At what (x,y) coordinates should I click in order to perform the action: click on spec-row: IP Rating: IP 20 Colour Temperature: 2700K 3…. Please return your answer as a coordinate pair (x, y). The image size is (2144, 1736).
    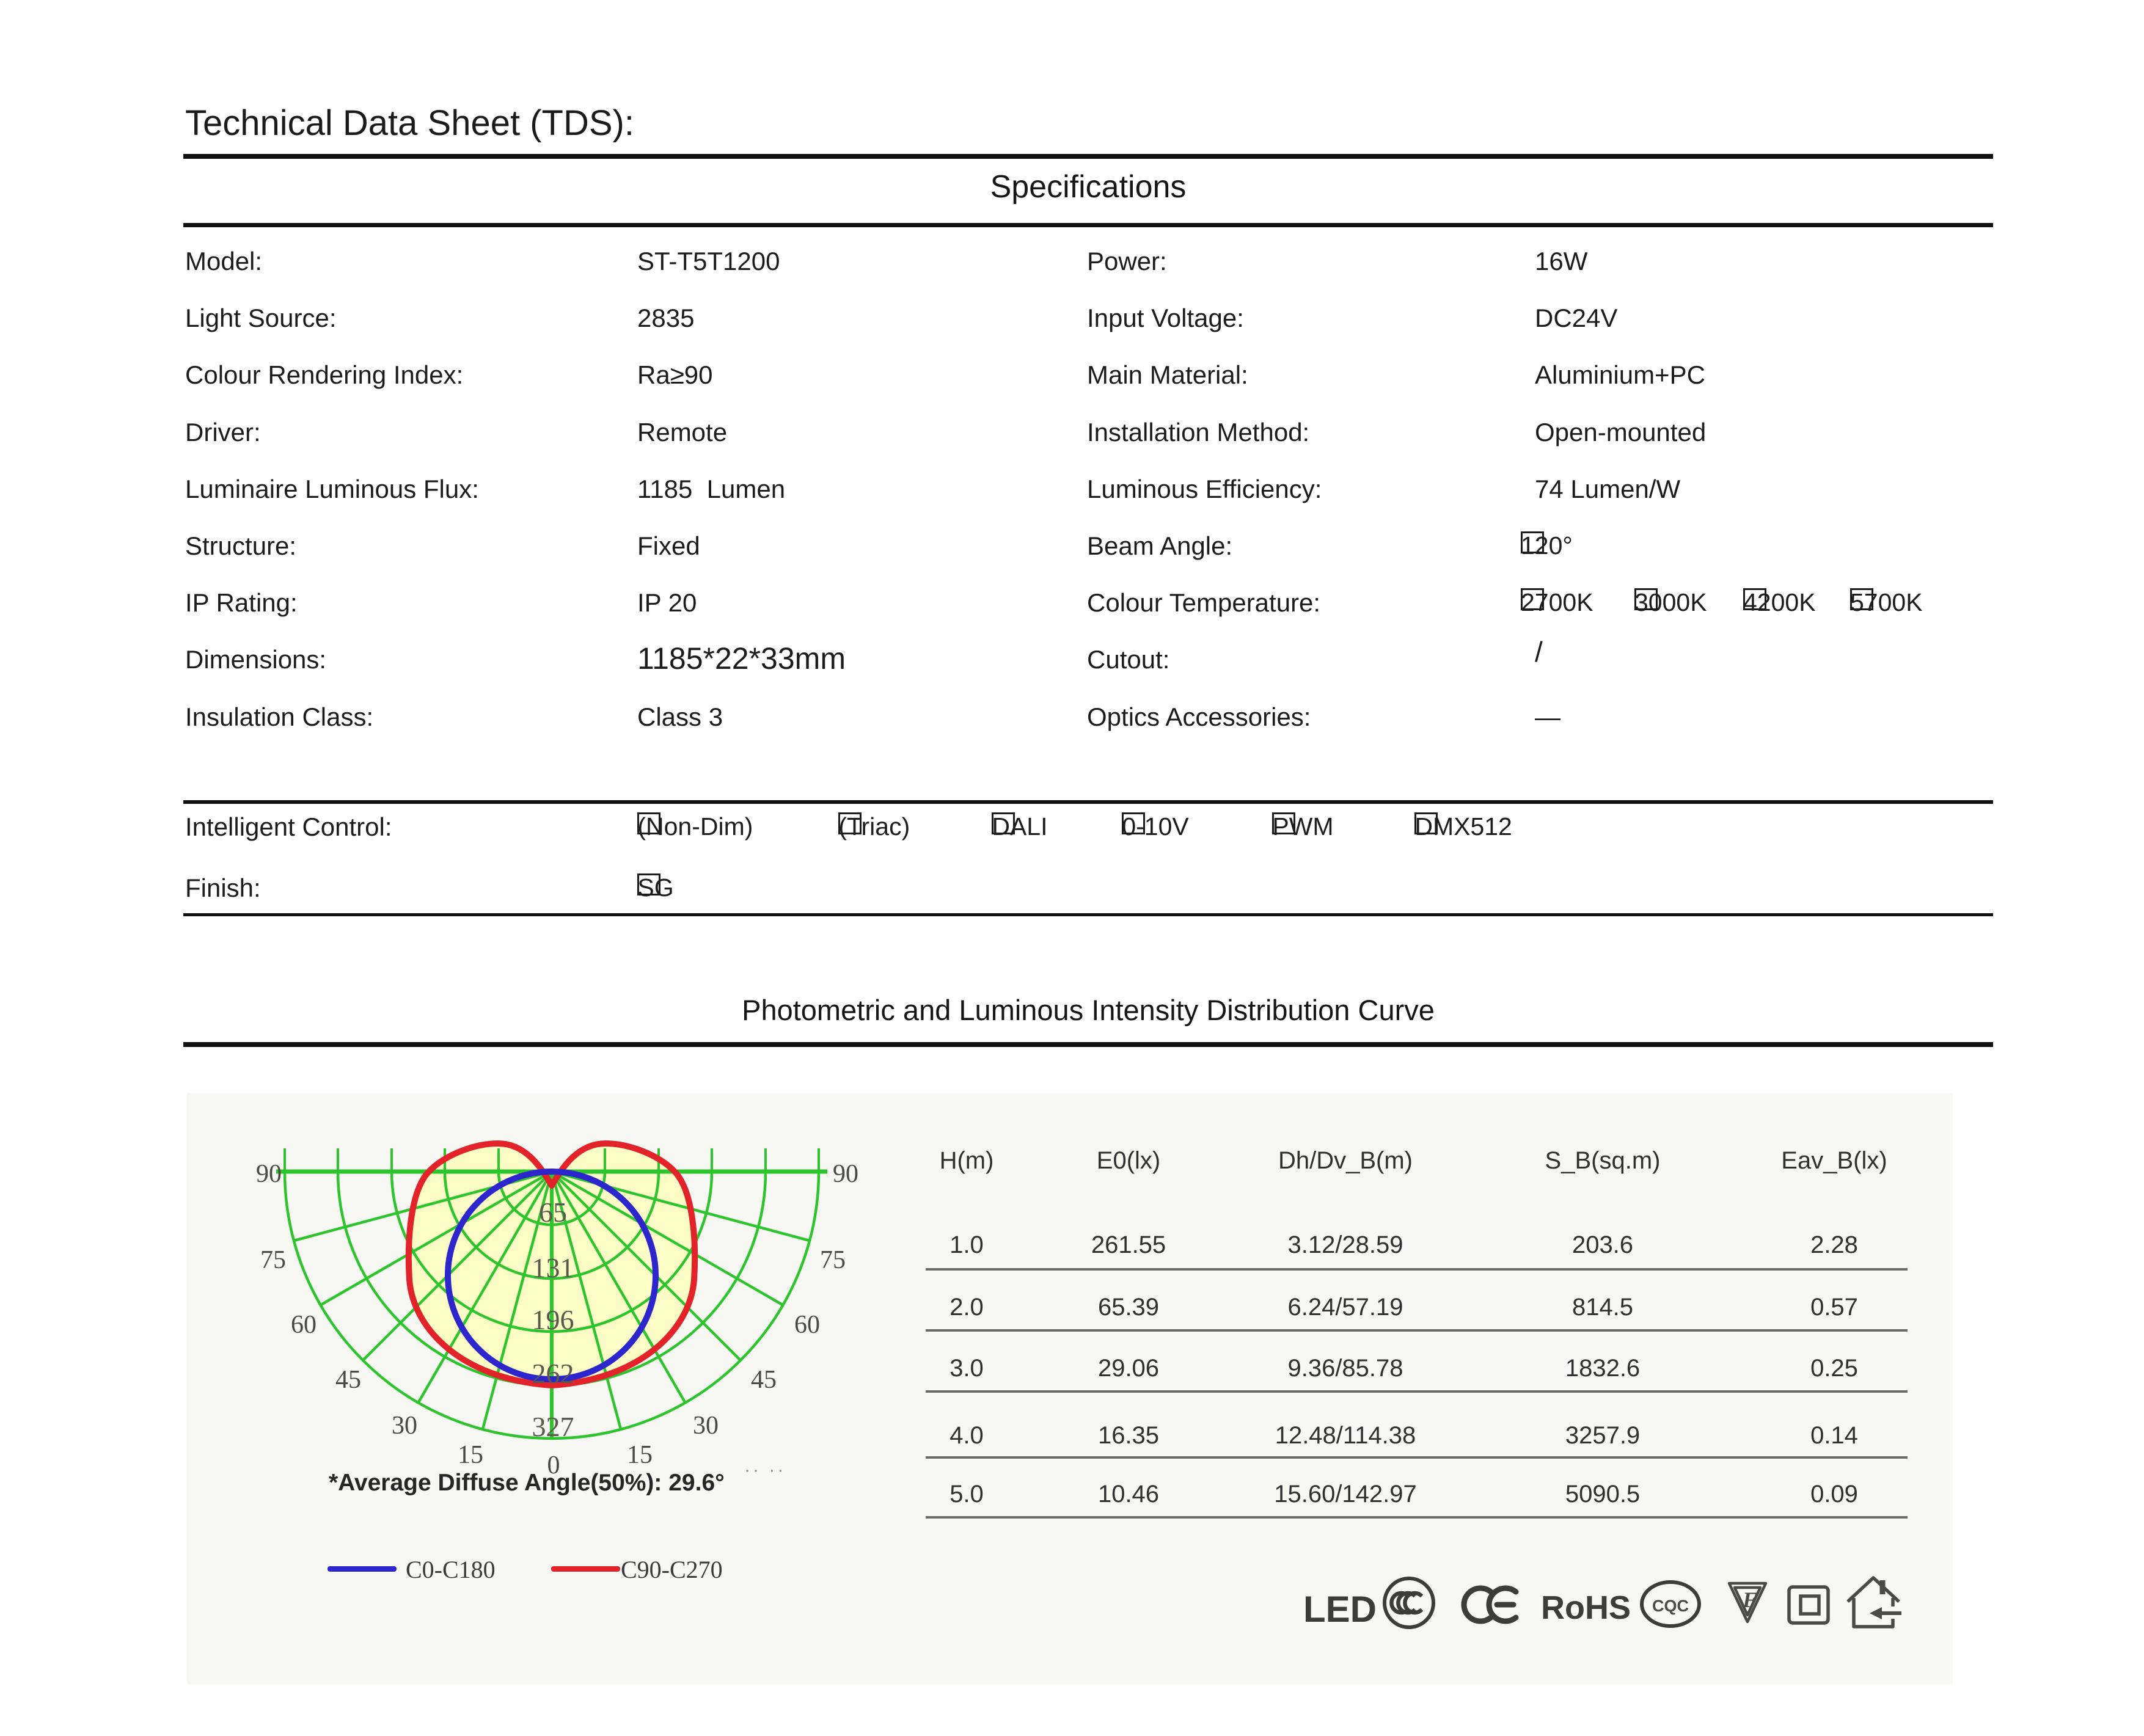
    Looking at the image, I should click on (1072, 606).